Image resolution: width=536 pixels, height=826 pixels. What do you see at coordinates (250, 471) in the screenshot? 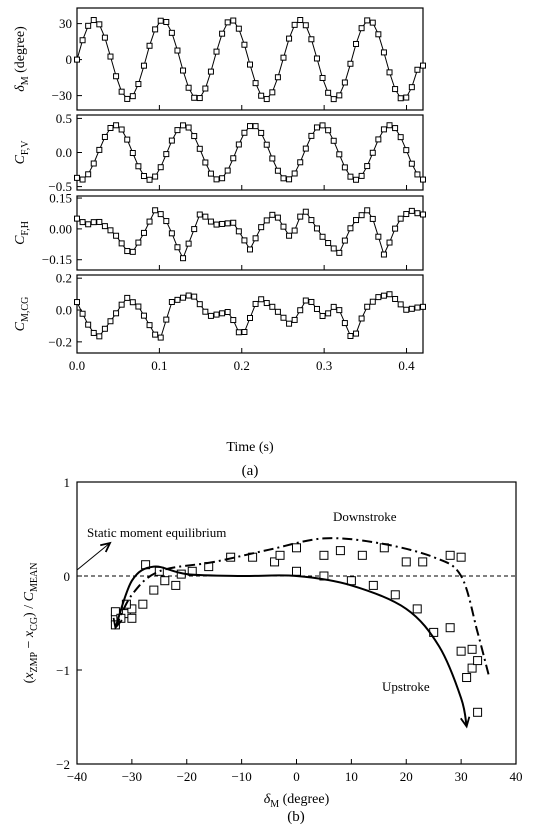
I see `figure-a-caption: (a)` at bounding box center [250, 471].